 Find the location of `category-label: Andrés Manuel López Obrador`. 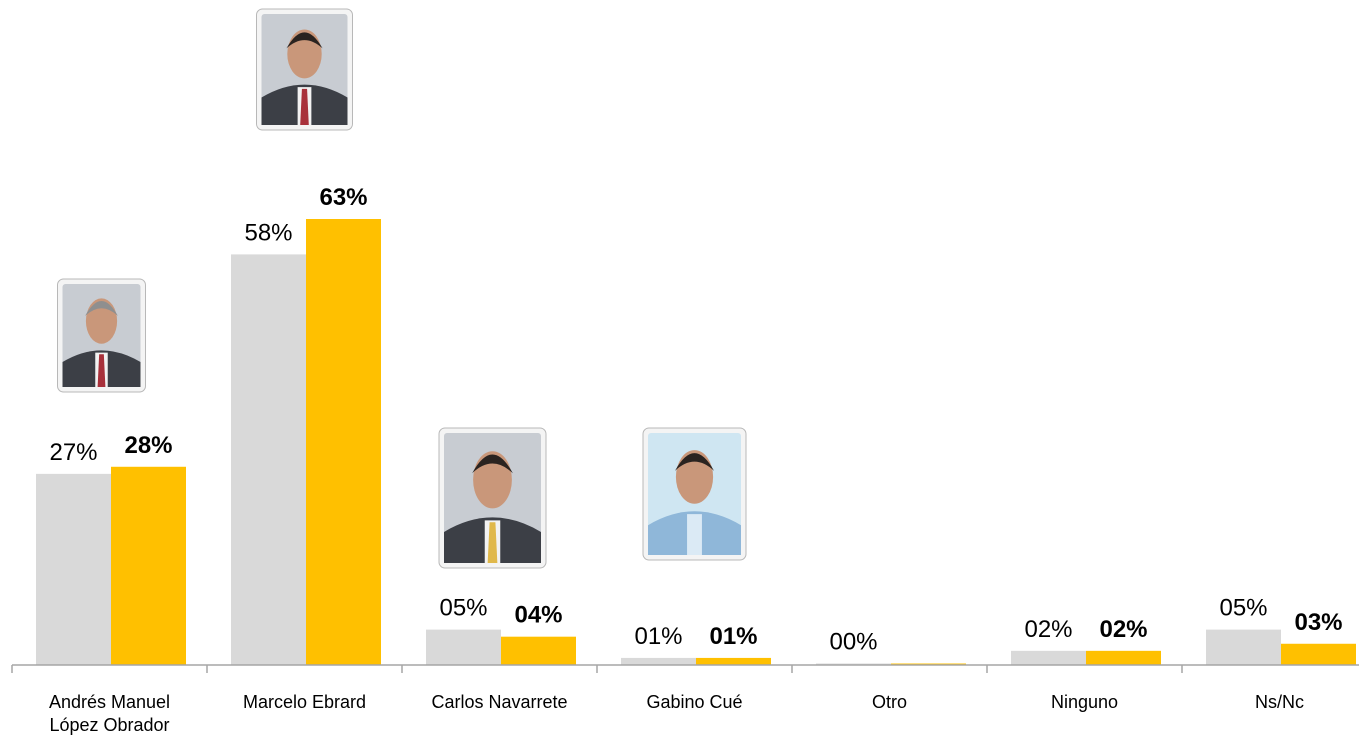

category-label: Andrés Manuel López Obrador is located at coordinates (109, 713).